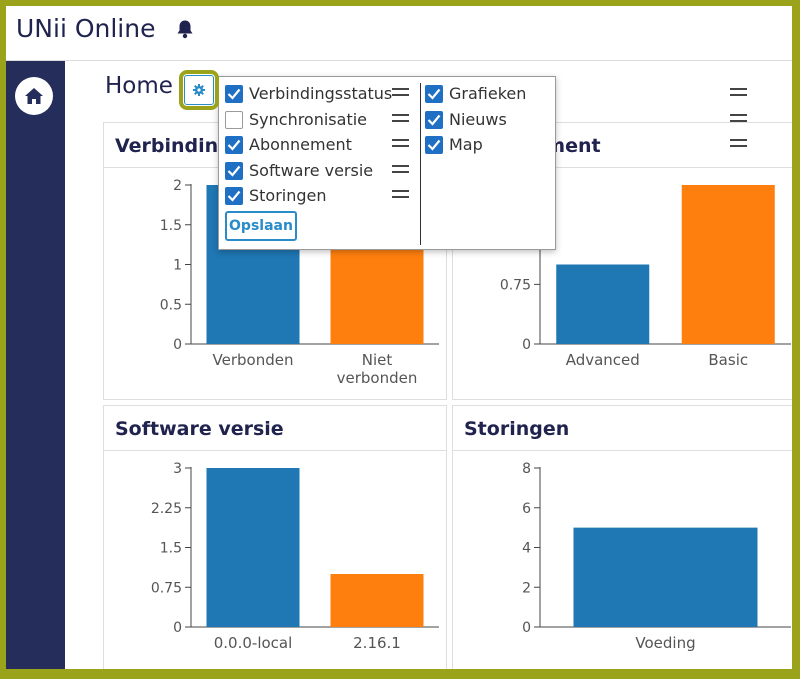 The width and height of the screenshot is (800, 679). I want to click on bar-chart: 0 0.75 1.5 2.25 3 0.0.0-local 2.16.1, so click(295, 556).